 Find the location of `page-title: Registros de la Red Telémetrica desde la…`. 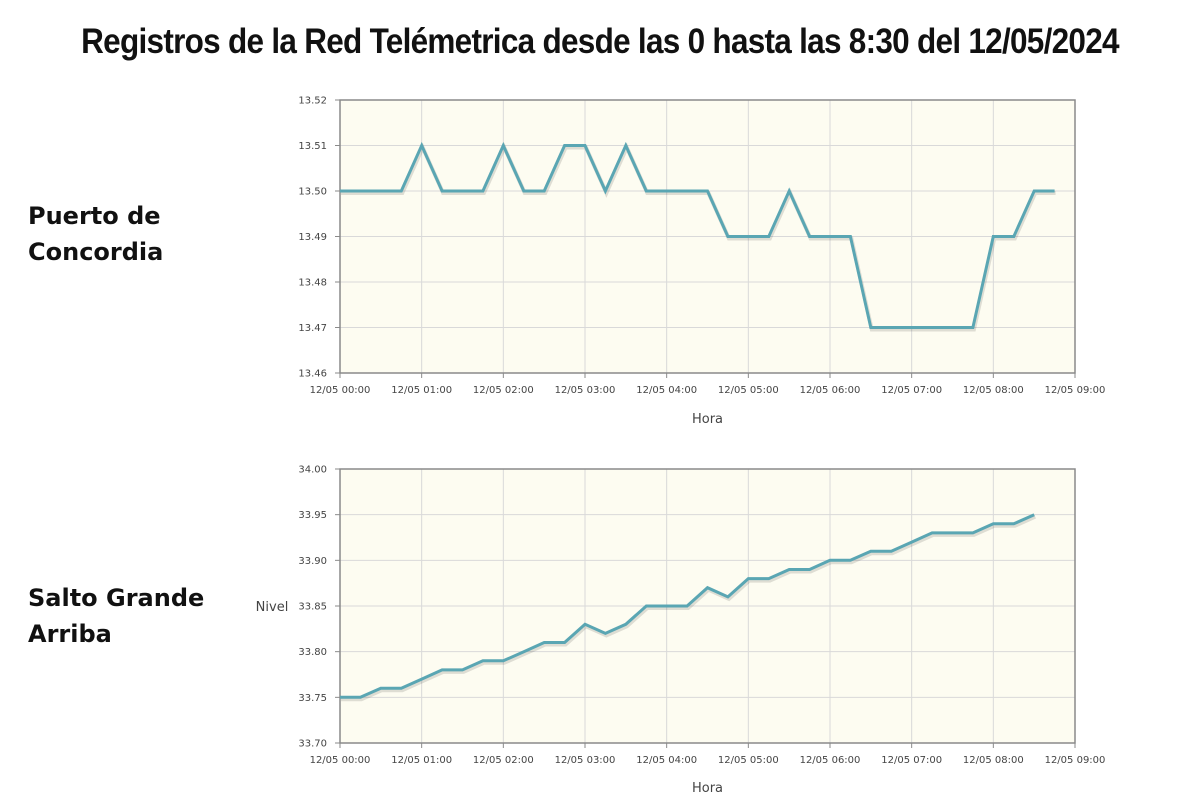

page-title: Registros de la Red Telémetrica desde la… is located at coordinates (600, 41).